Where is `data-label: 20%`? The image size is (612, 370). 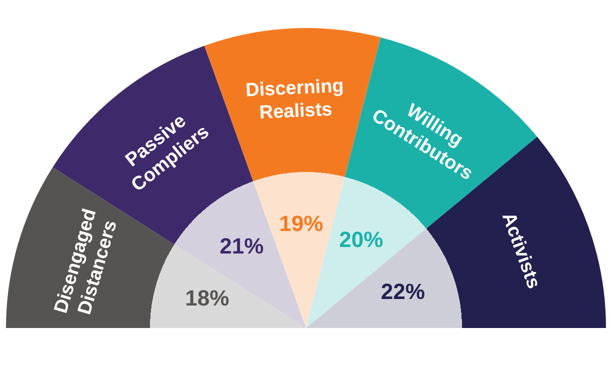
data-label: 20% is located at coordinates (361, 239).